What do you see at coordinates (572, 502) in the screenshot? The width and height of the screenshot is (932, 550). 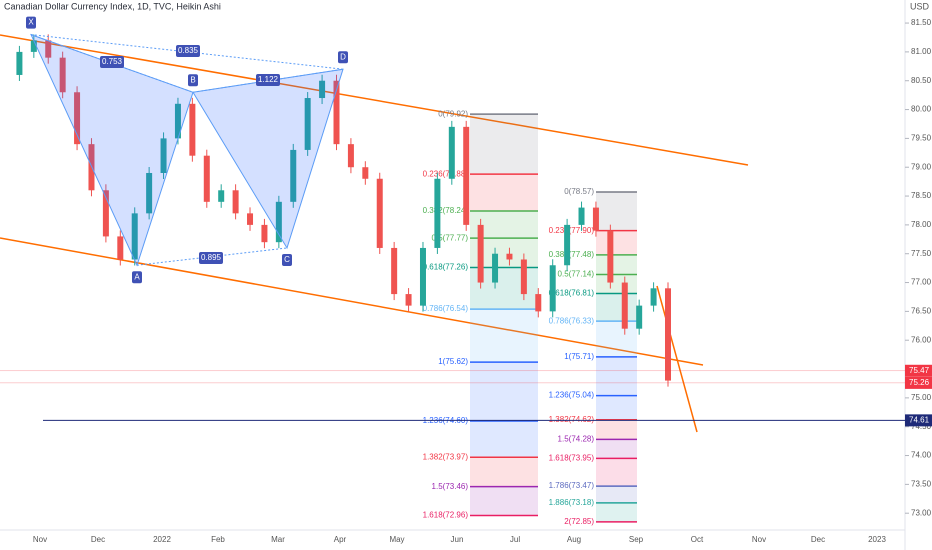 I see `fib-label: 1.886(73.18)` at bounding box center [572, 502].